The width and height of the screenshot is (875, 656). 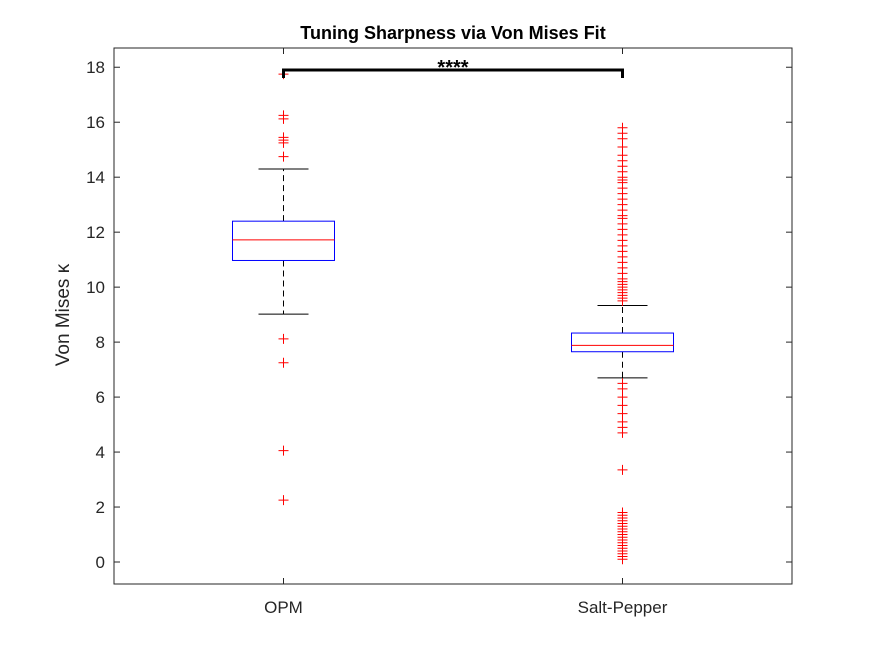 I want to click on y-axis-label: Von Mises κ, so click(x=63, y=314).